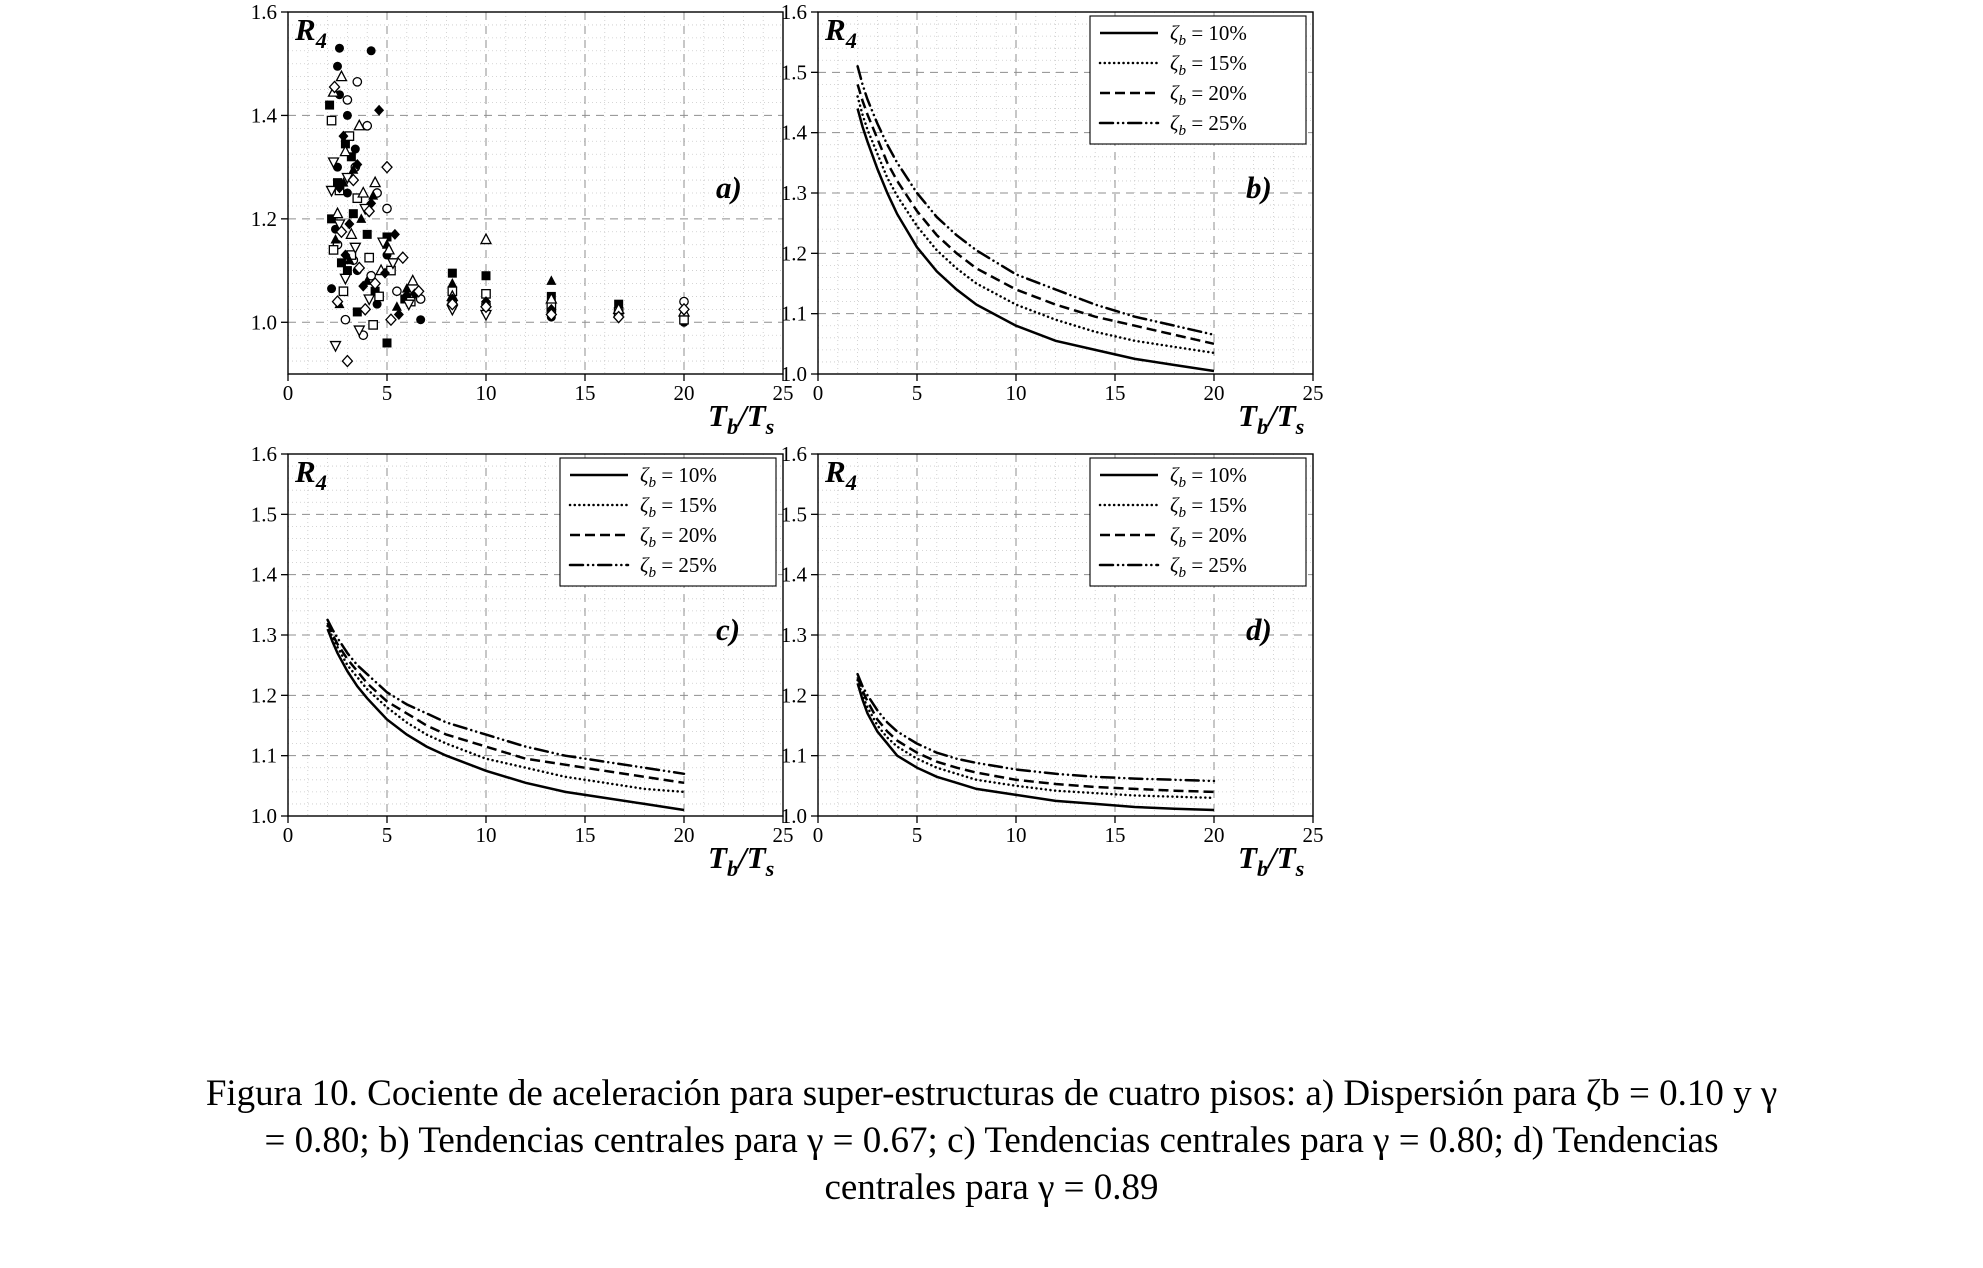 Image resolution: width=1983 pixels, height=1268 pixels. Describe the element at coordinates (1259, 629) in the screenshot. I see `panel-letter-d: d)` at that location.